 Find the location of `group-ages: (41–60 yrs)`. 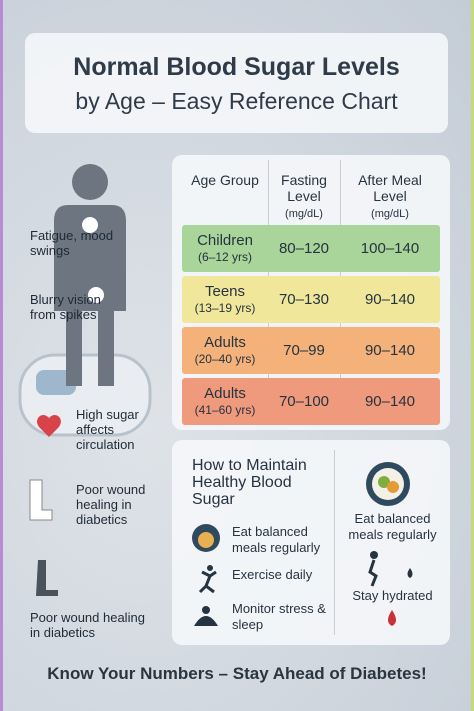

group-ages: (41–60 yrs) is located at coordinates (225, 409).